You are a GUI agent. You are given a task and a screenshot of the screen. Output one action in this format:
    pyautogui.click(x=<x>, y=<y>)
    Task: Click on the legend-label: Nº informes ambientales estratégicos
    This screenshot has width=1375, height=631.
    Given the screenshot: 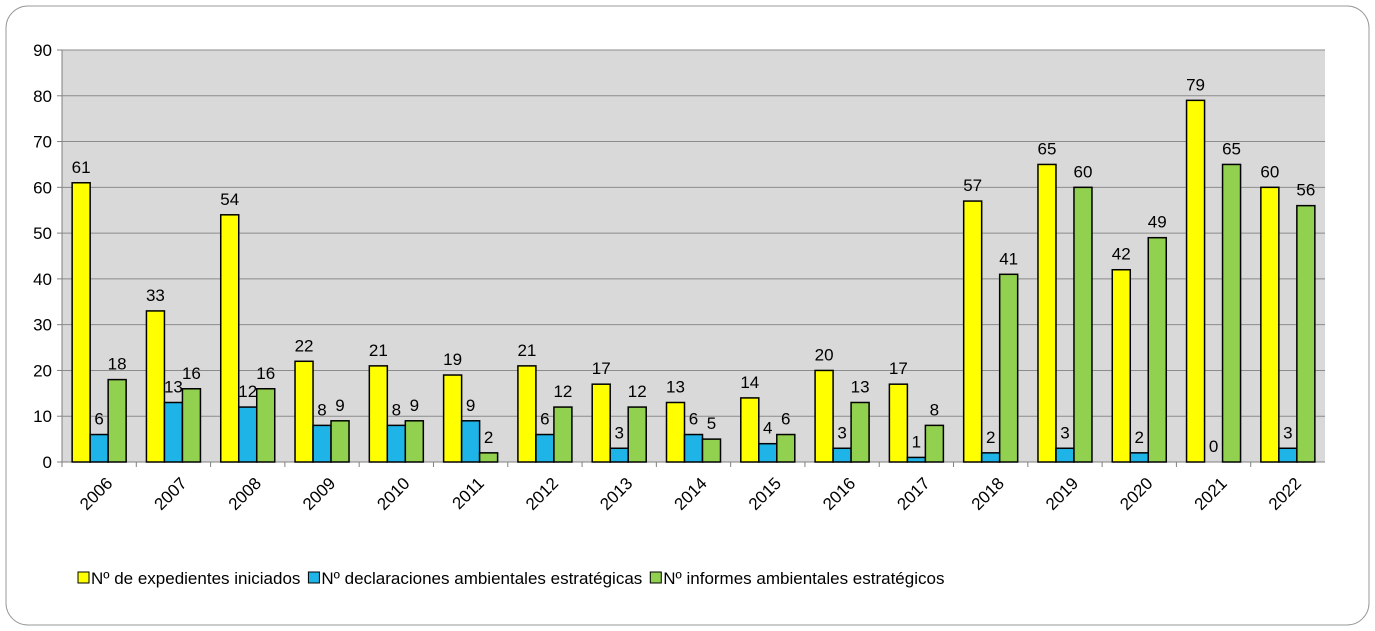 What is the action you would take?
    pyautogui.click(x=803, y=578)
    